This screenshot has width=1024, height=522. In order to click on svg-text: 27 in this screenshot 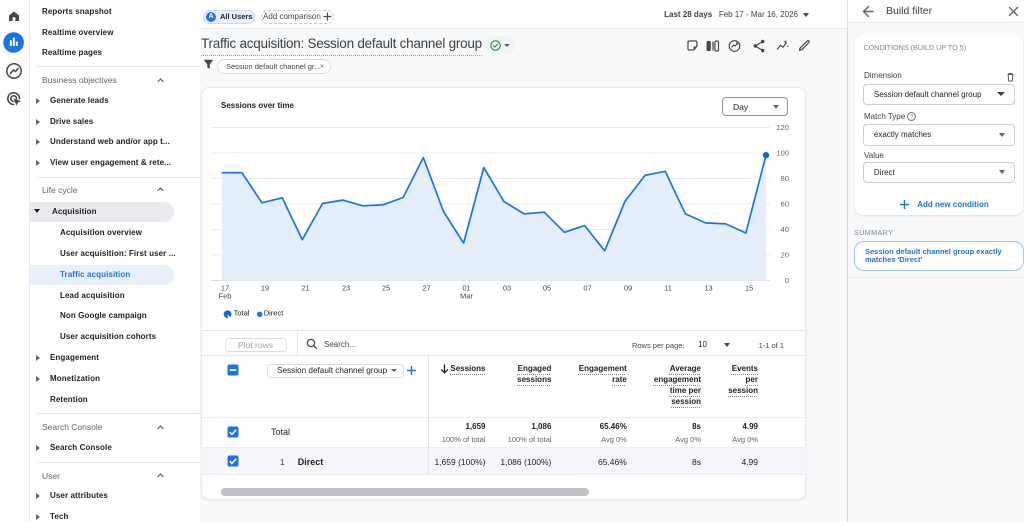, I will do `click(426, 288)`.